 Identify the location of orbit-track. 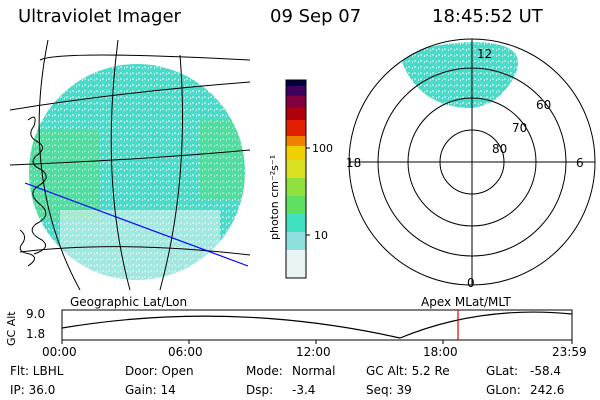
(136, 224).